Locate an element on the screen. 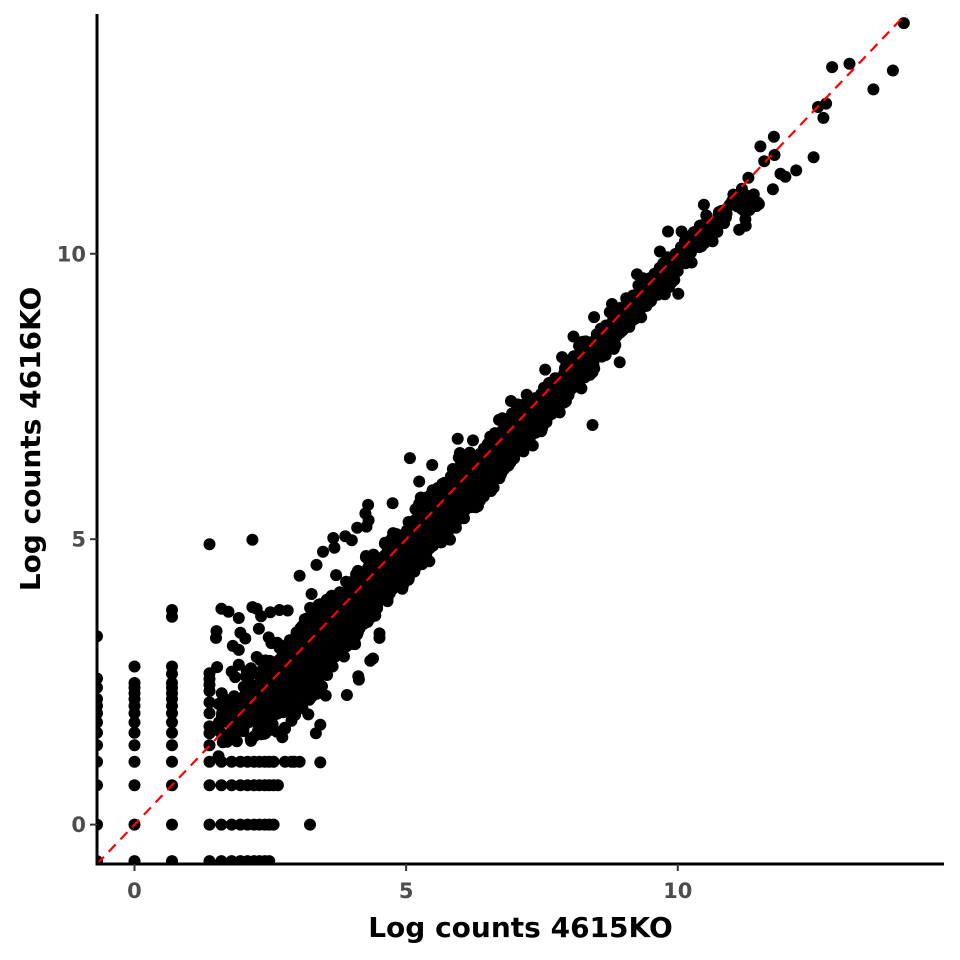  y-axis-ticks: 0 5 10 is located at coordinates (77, 539).